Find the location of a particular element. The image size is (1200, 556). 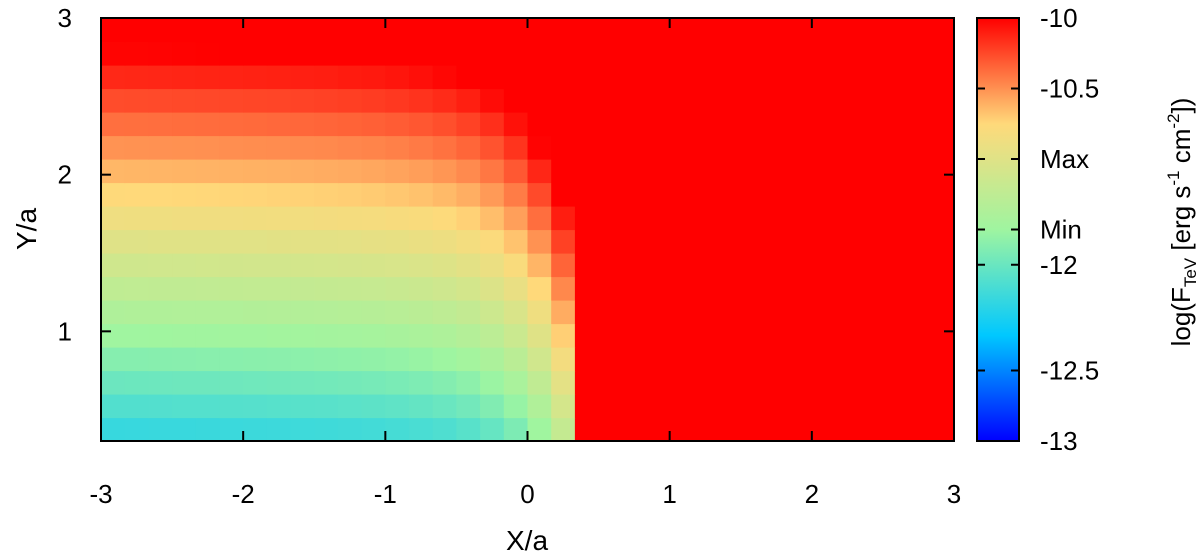

colorbar-title-base: log(F is located at coordinates (1181, 316).